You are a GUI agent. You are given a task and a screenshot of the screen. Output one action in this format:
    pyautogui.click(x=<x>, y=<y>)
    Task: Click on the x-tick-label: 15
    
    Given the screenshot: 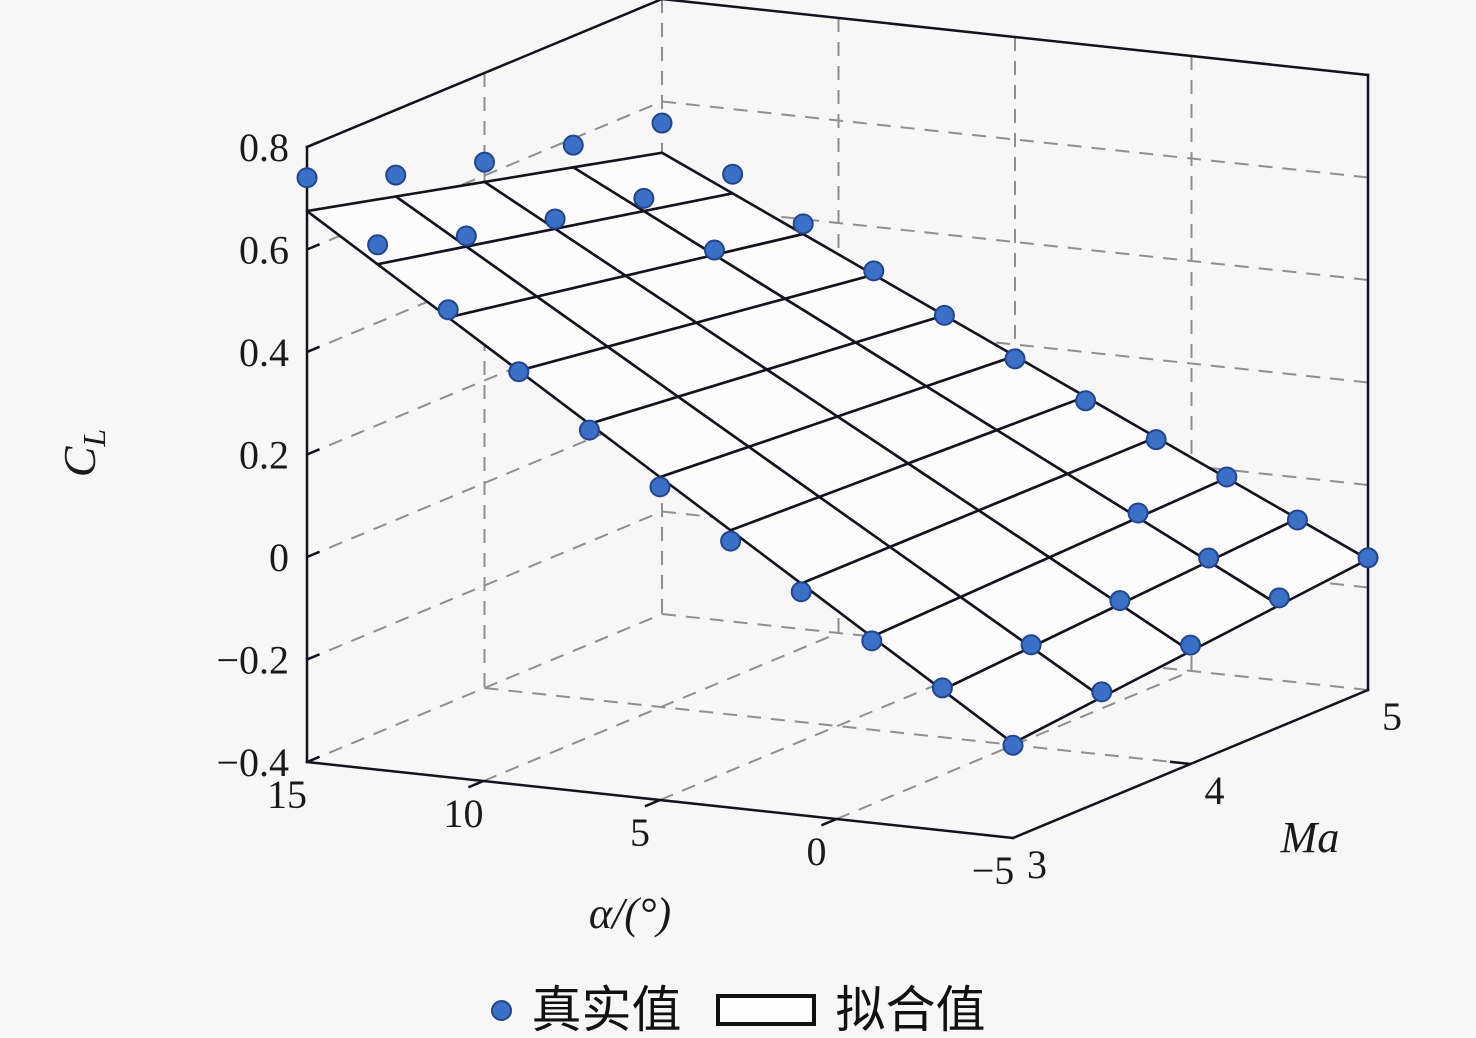 What is the action you would take?
    pyautogui.click(x=287, y=794)
    